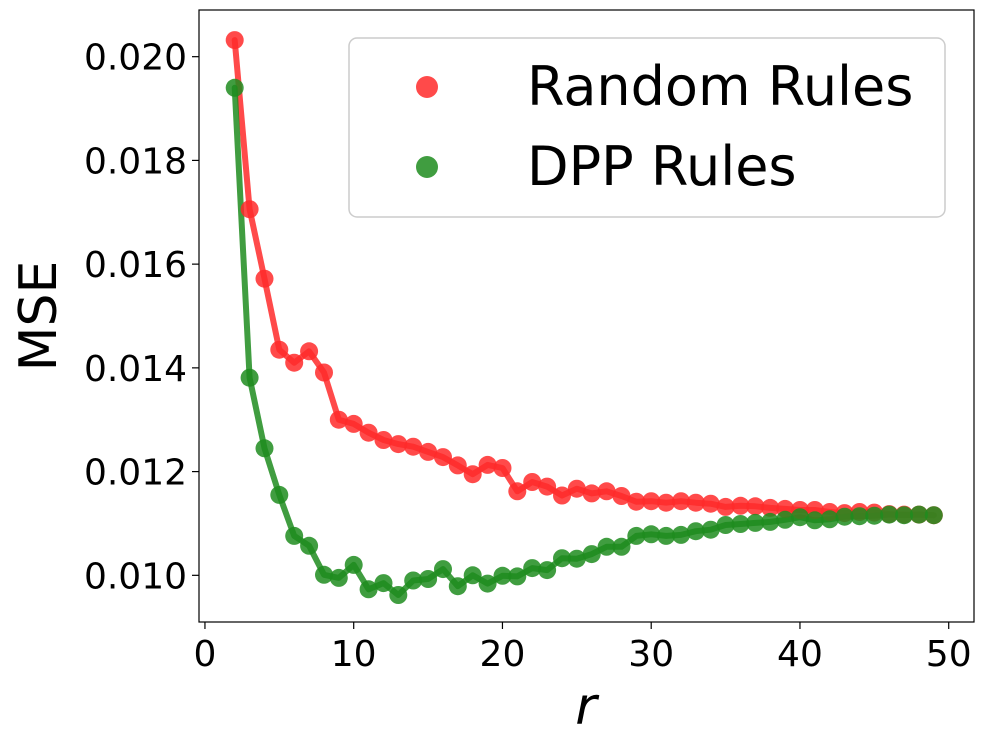  I want to click on y-tick-label: 0.018, so click(135, 161).